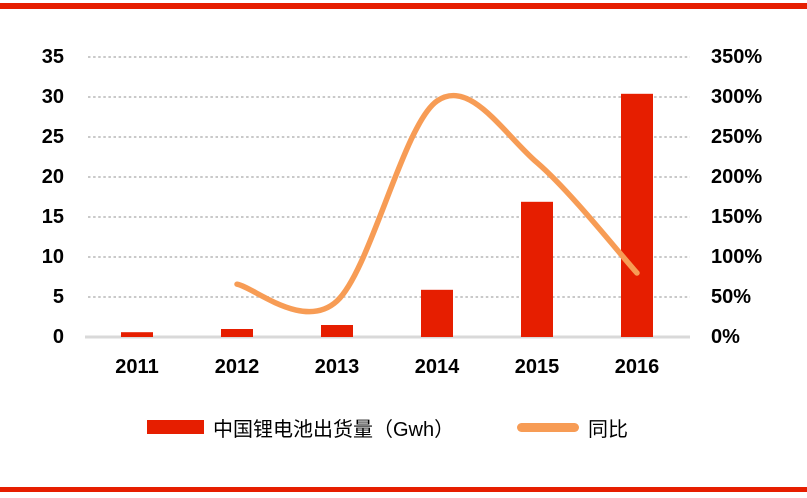 The image size is (807, 498). I want to click on right-axis-tick-300%: 300%, so click(737, 97).